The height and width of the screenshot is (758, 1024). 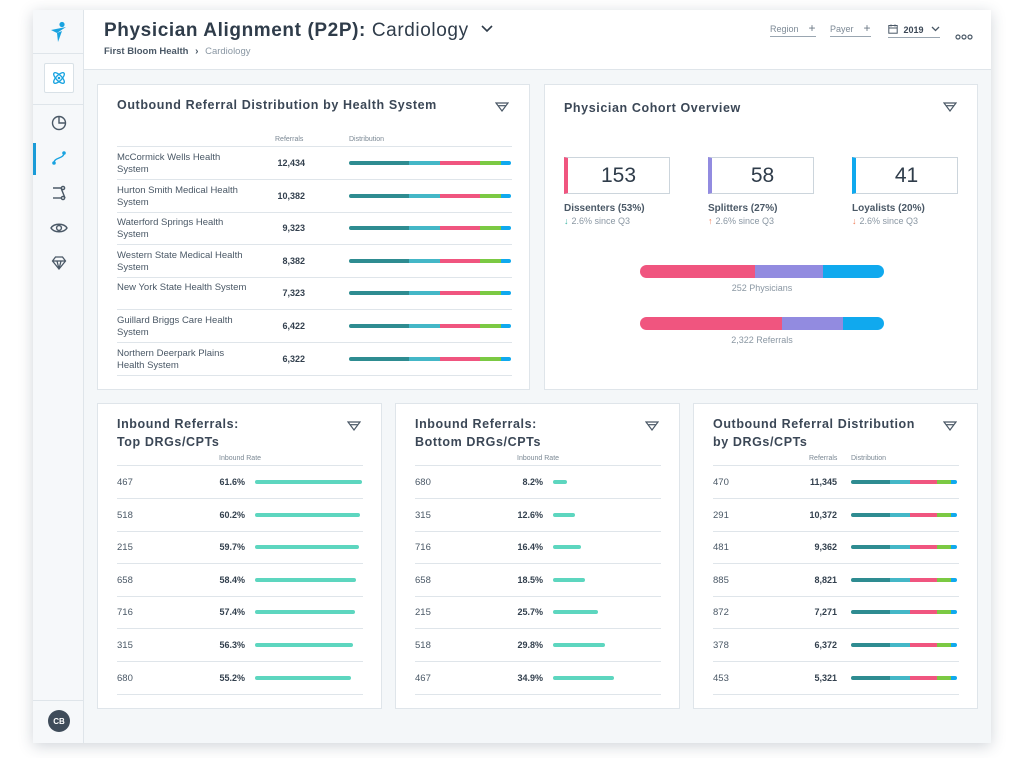 I want to click on table-row: 658 58.4%, so click(x=240, y=580).